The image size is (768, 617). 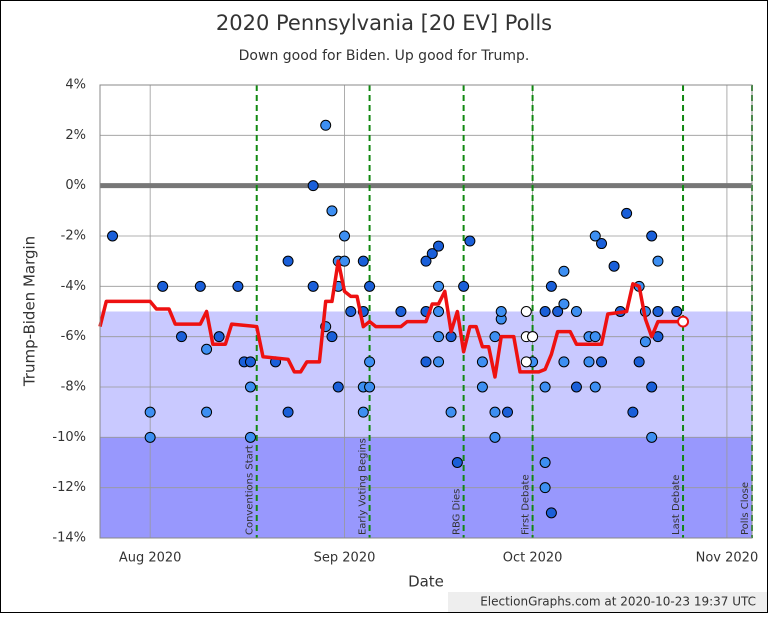 I want to click on y-tick-label: 2%, so click(x=75, y=135).